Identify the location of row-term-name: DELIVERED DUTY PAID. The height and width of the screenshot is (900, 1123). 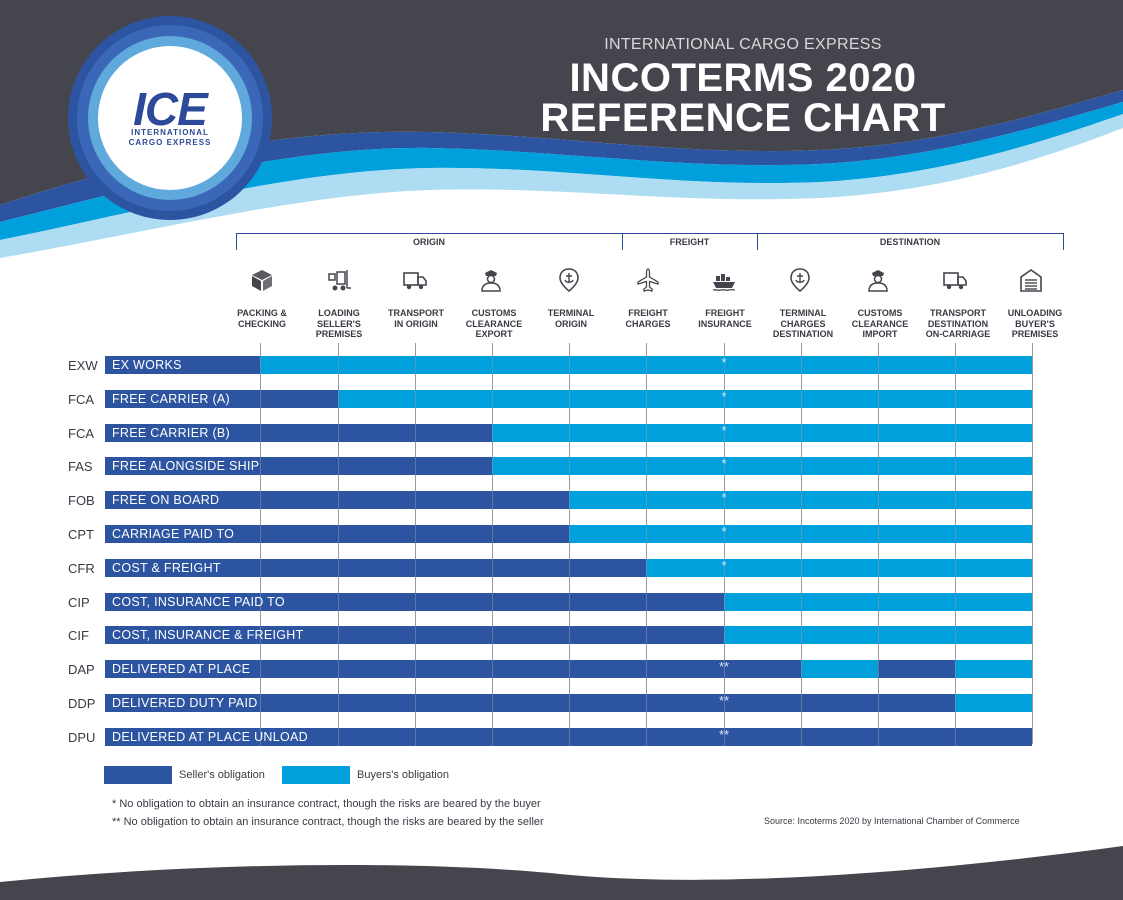
(185, 703).